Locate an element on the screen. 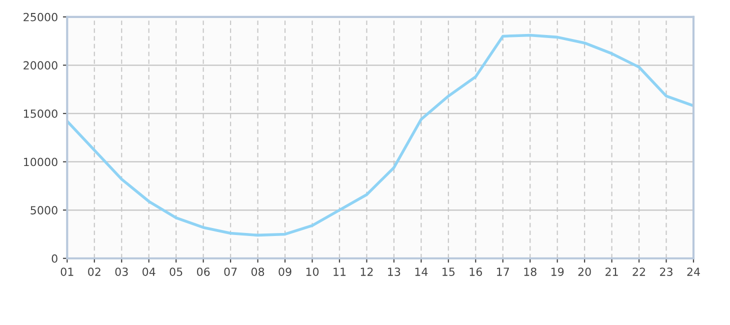  x-tick-label: 06 is located at coordinates (203, 272).